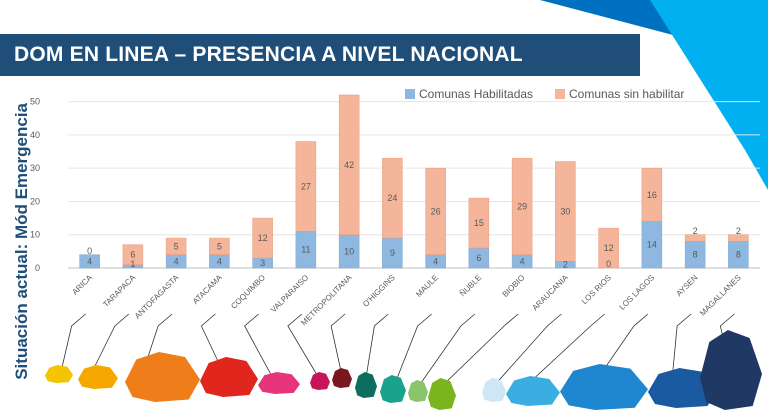  I want to click on data-label-sin-habilitar: 30, so click(565, 211).